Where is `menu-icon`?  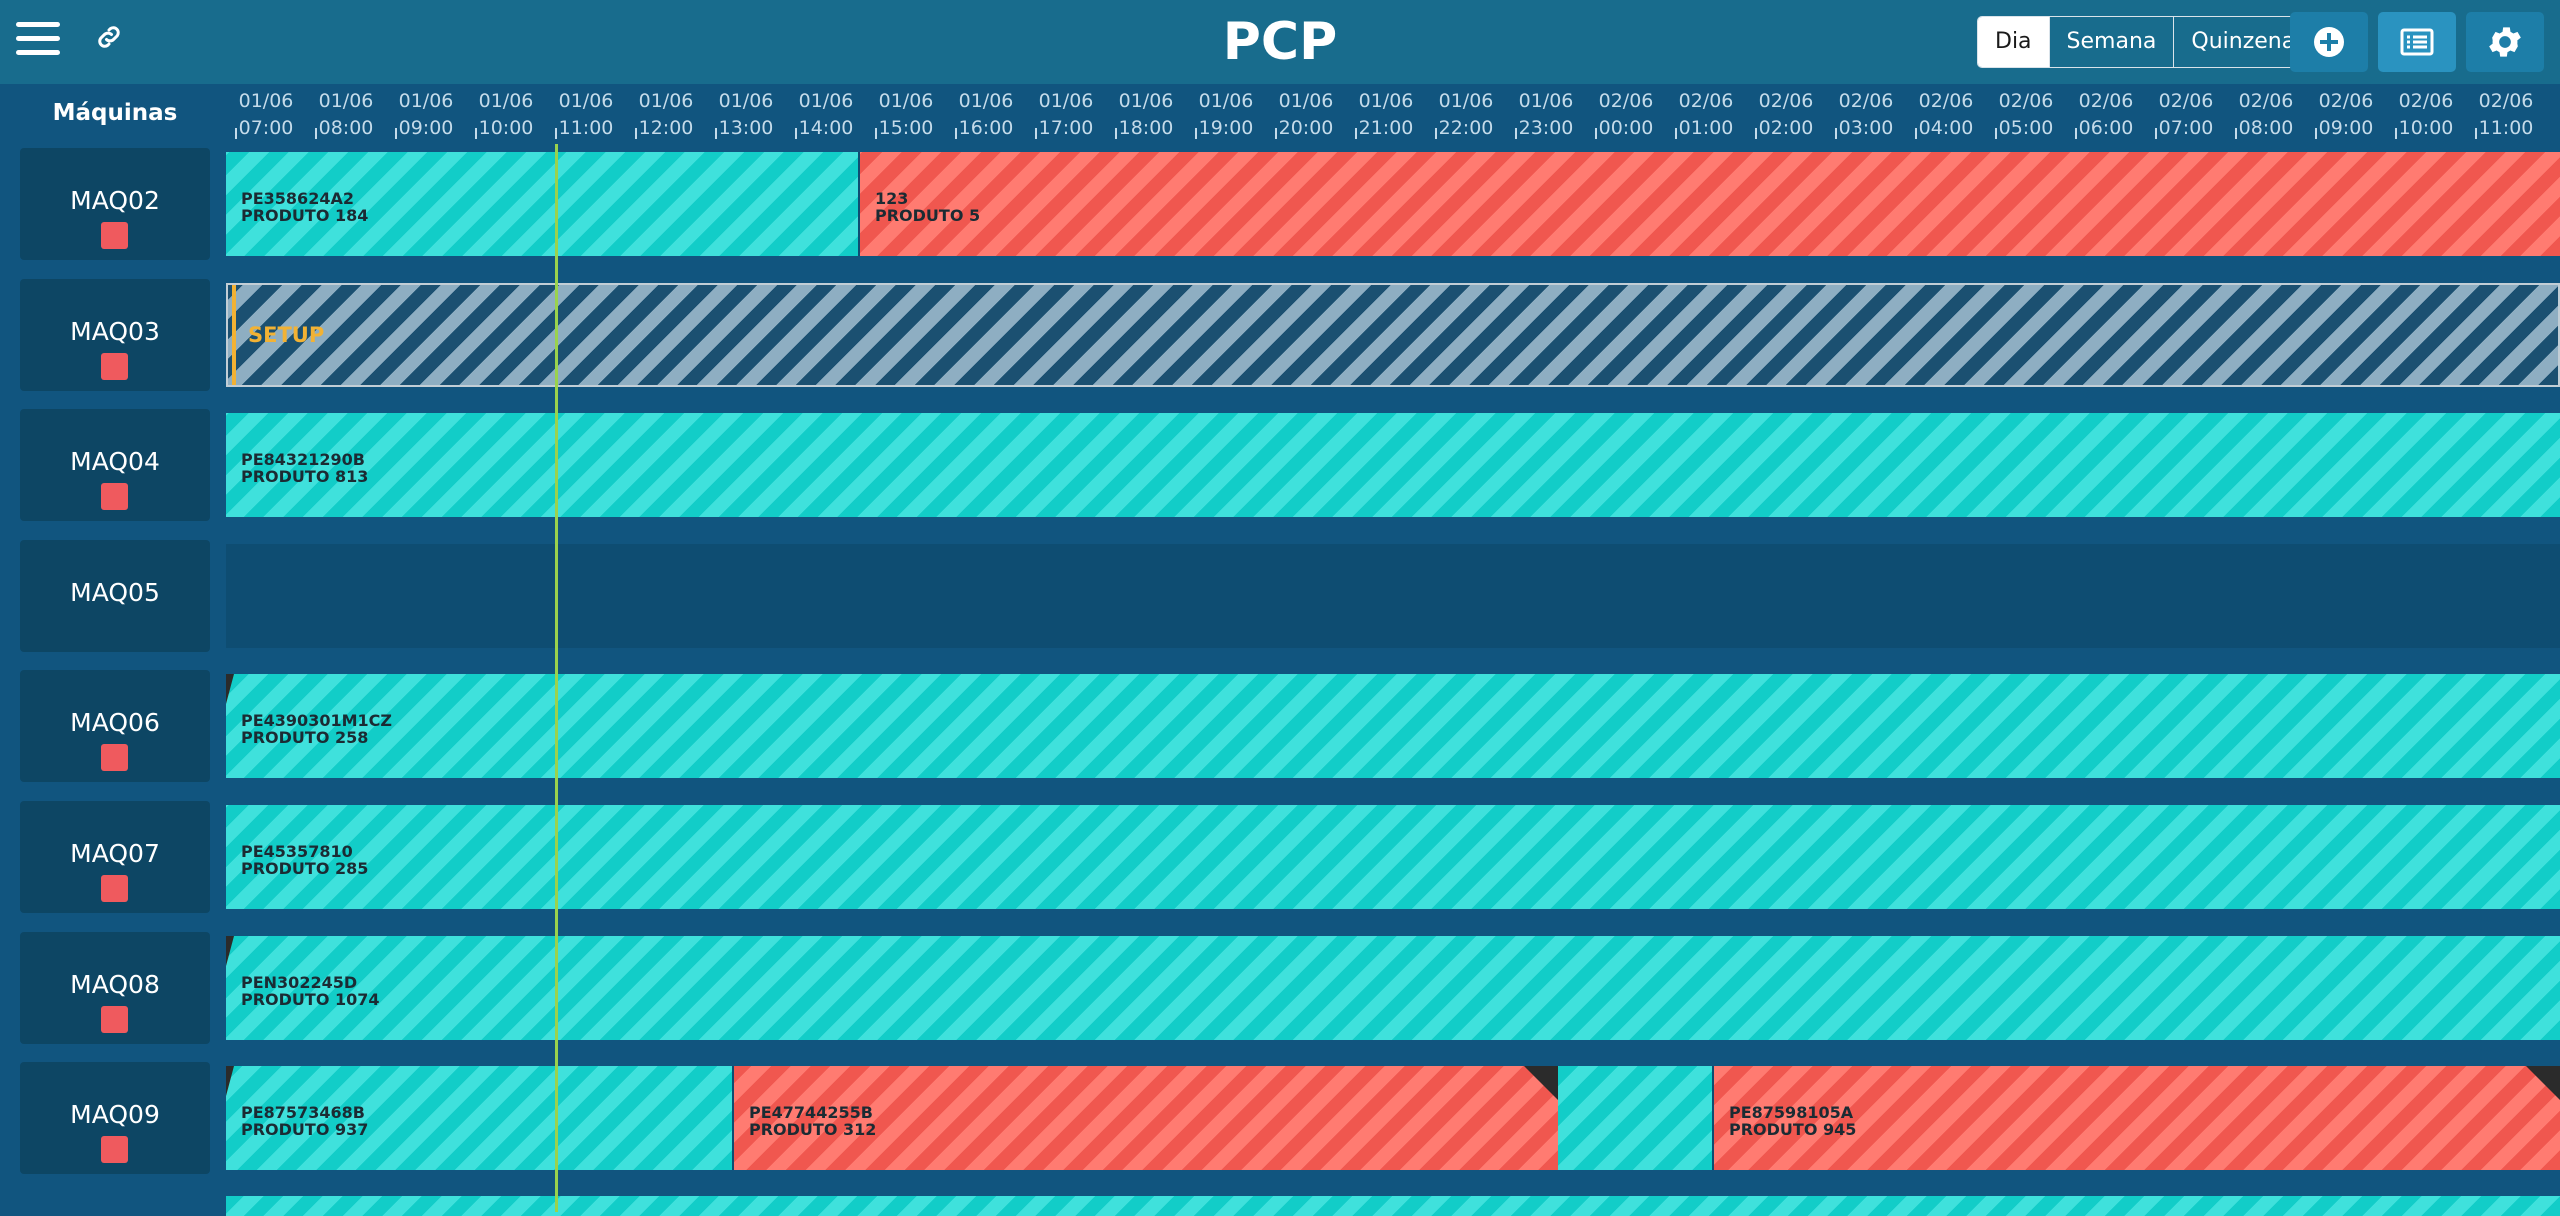
menu-icon is located at coordinates (38, 39).